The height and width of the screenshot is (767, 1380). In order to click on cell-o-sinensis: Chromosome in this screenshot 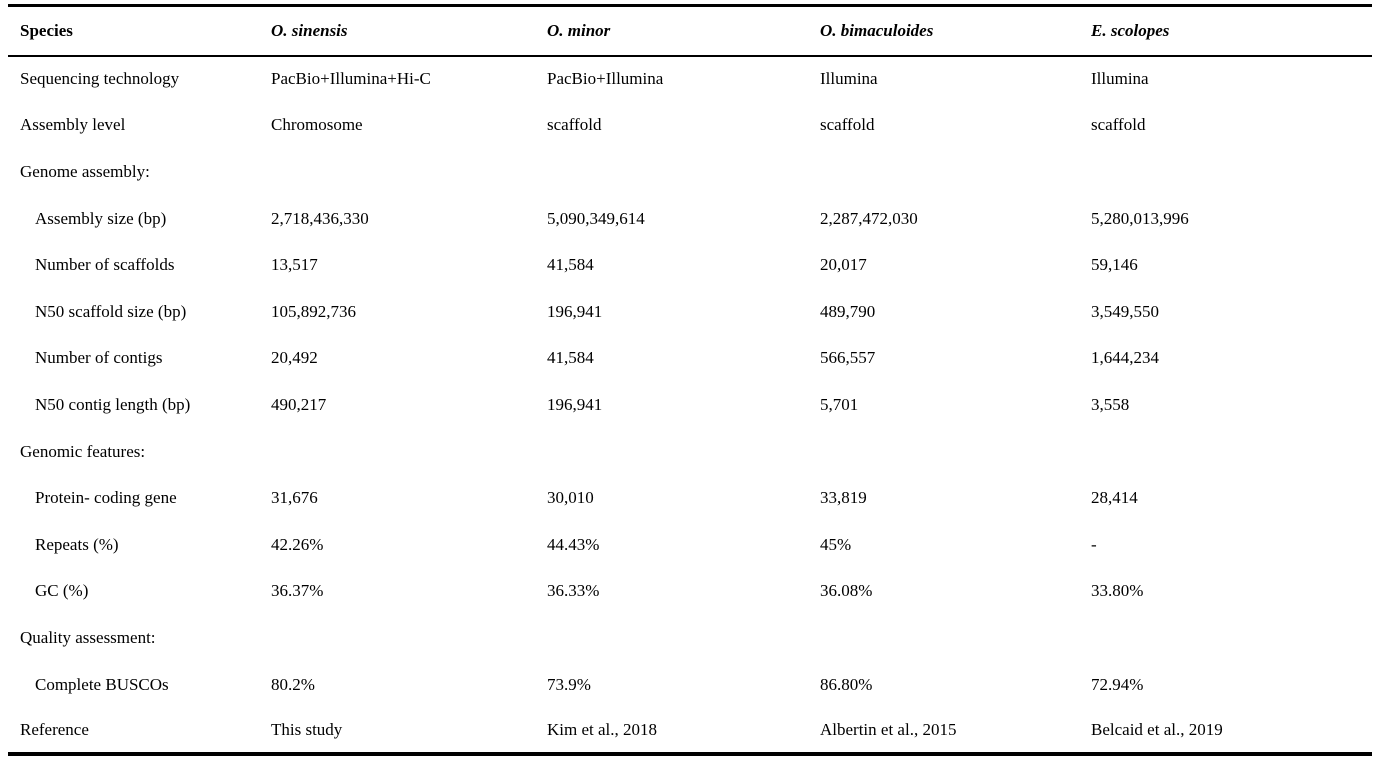, I will do `click(317, 125)`.